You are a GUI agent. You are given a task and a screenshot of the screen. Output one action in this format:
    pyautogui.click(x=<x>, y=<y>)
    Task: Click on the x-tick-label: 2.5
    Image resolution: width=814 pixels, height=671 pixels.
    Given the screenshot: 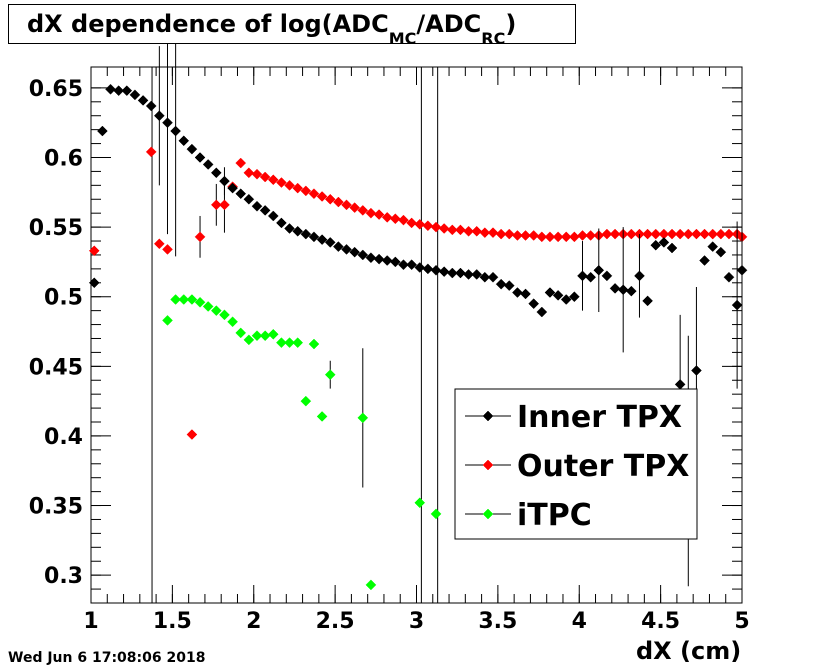 What is the action you would take?
    pyautogui.click(x=335, y=621)
    